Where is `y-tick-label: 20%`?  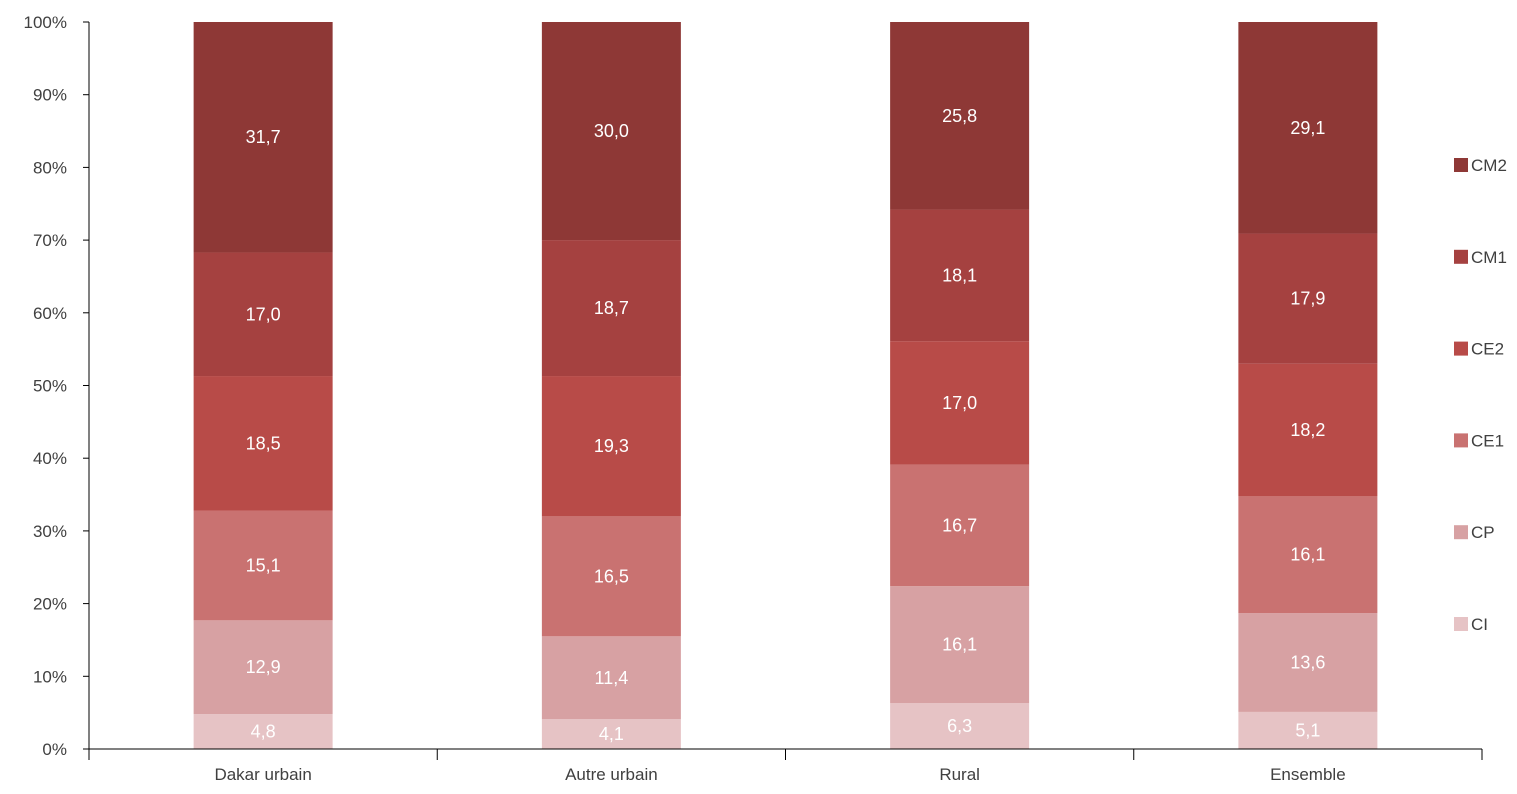 y-tick-label: 20% is located at coordinates (50, 604).